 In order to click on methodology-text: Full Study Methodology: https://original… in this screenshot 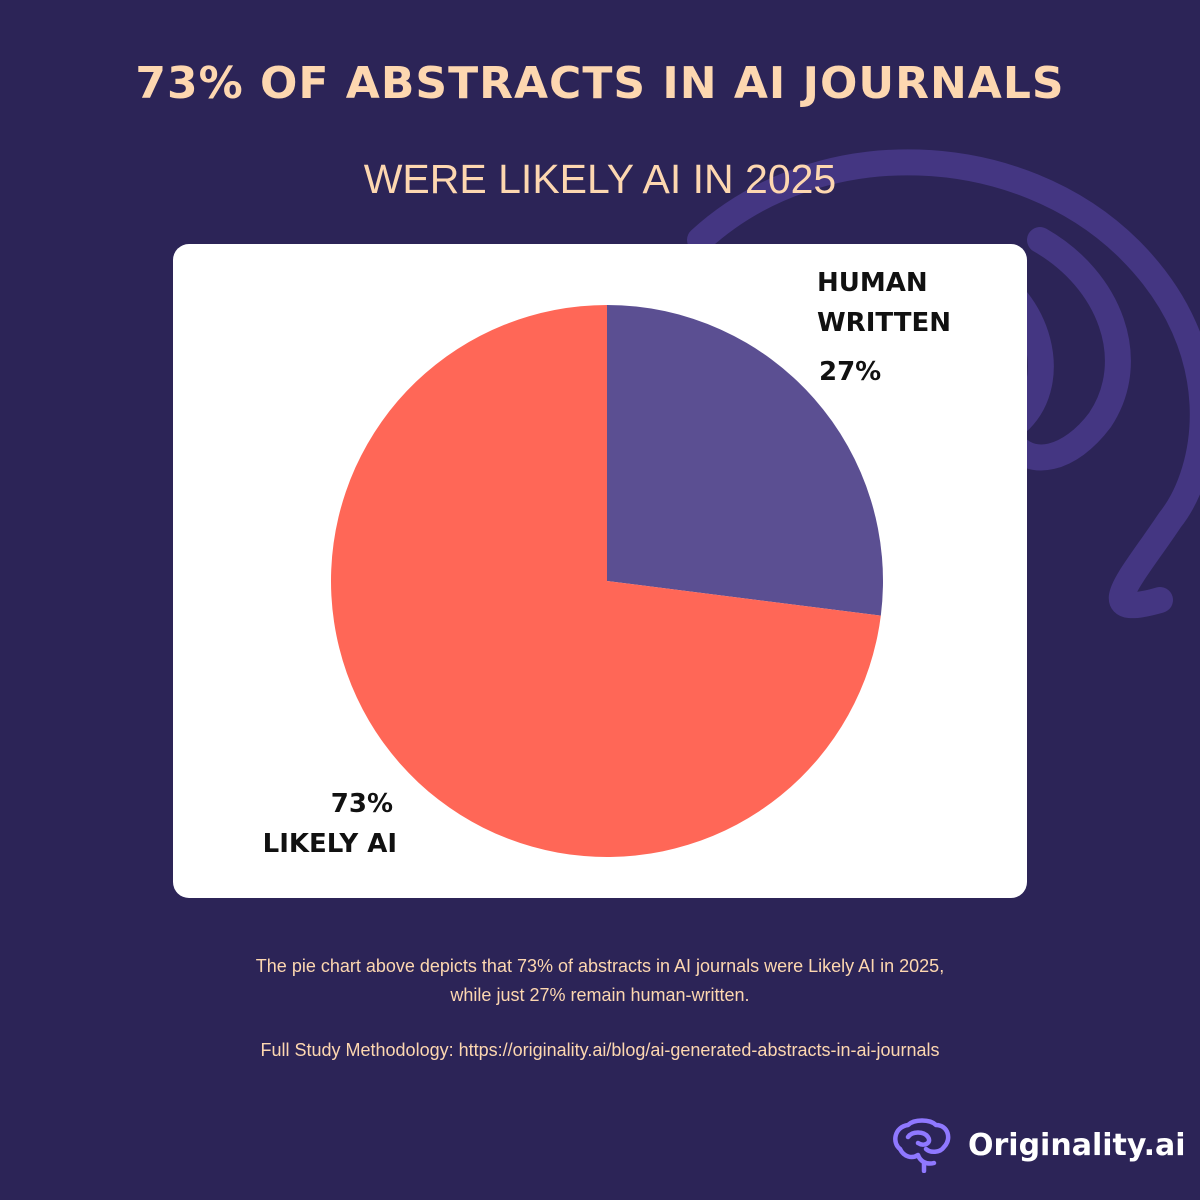, I will do `click(600, 1050)`.